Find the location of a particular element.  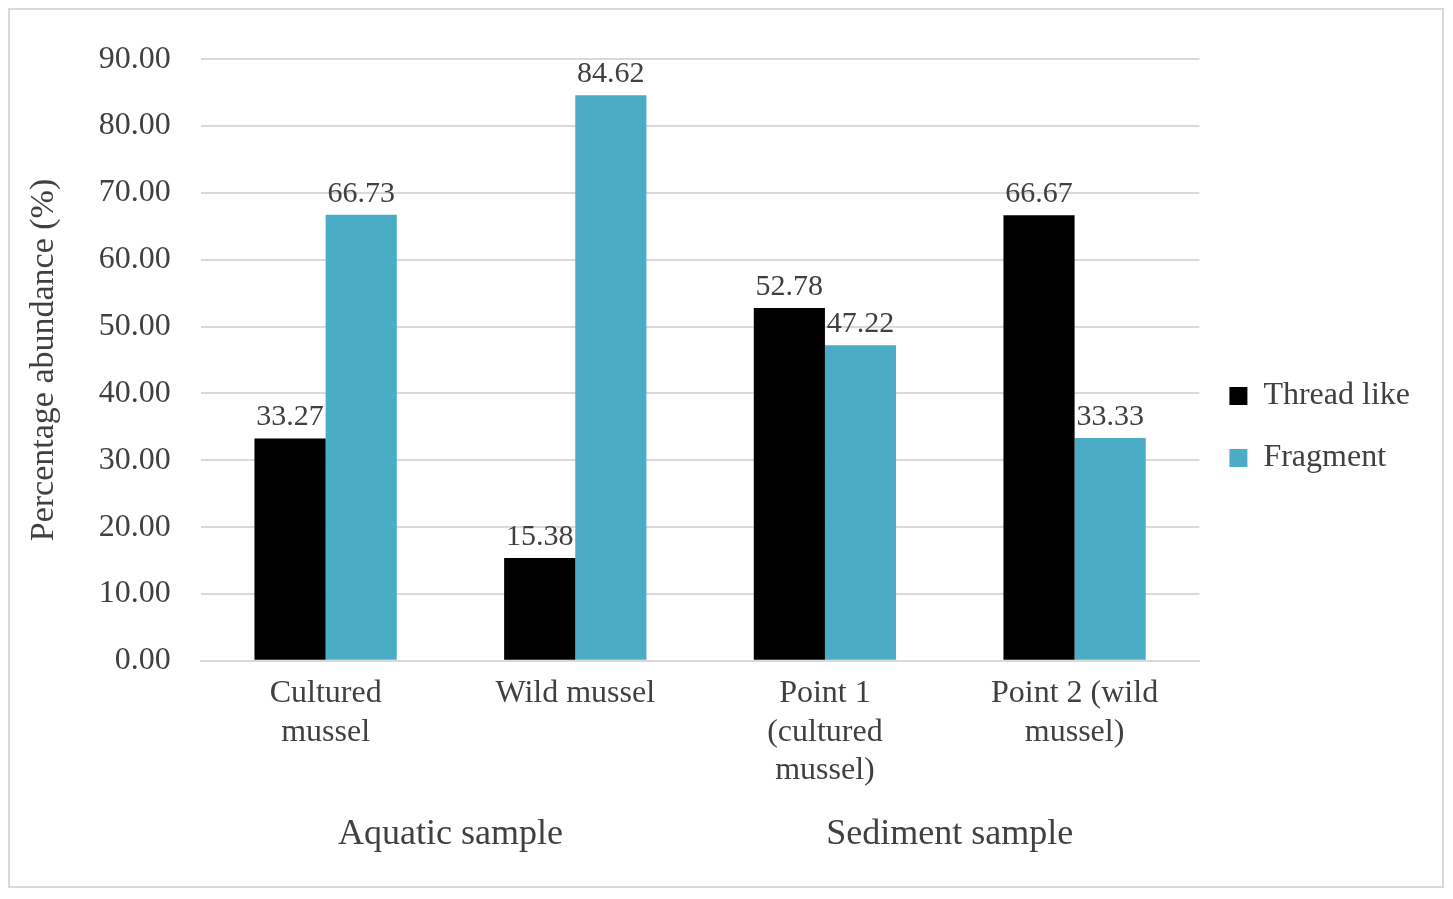

text: Aquatic sample is located at coordinates (450, 832).